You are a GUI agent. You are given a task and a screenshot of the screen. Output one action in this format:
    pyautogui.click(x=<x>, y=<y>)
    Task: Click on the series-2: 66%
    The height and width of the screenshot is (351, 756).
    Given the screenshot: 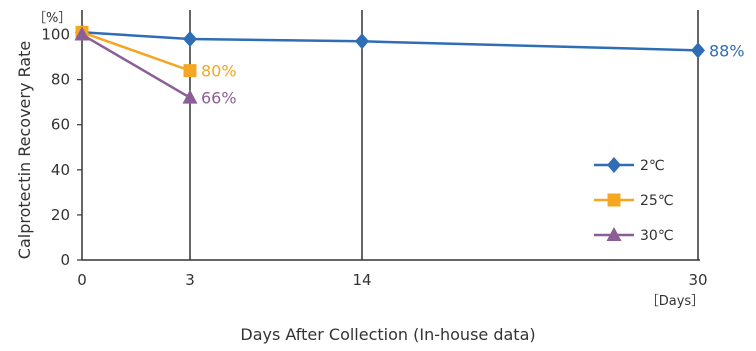 What is the action you would take?
    pyautogui.click(x=155, y=67)
    